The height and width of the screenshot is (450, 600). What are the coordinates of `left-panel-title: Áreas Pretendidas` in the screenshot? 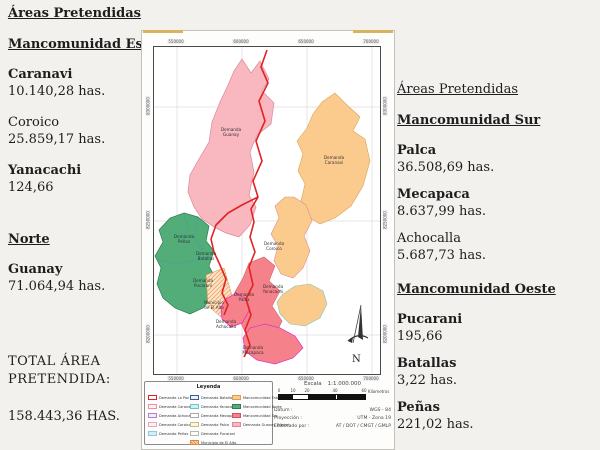 It's located at (74, 13).